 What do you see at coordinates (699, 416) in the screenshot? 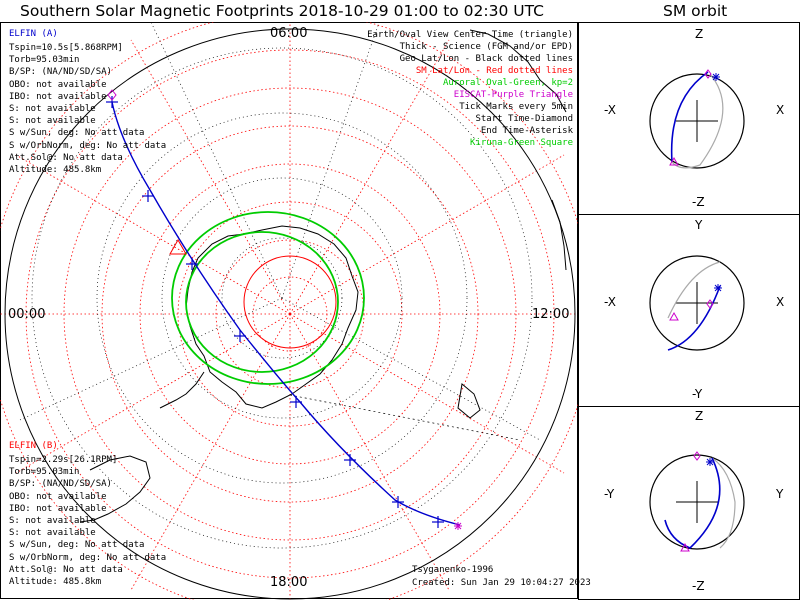
I see `orbit3-axis-top: Z` at bounding box center [699, 416].